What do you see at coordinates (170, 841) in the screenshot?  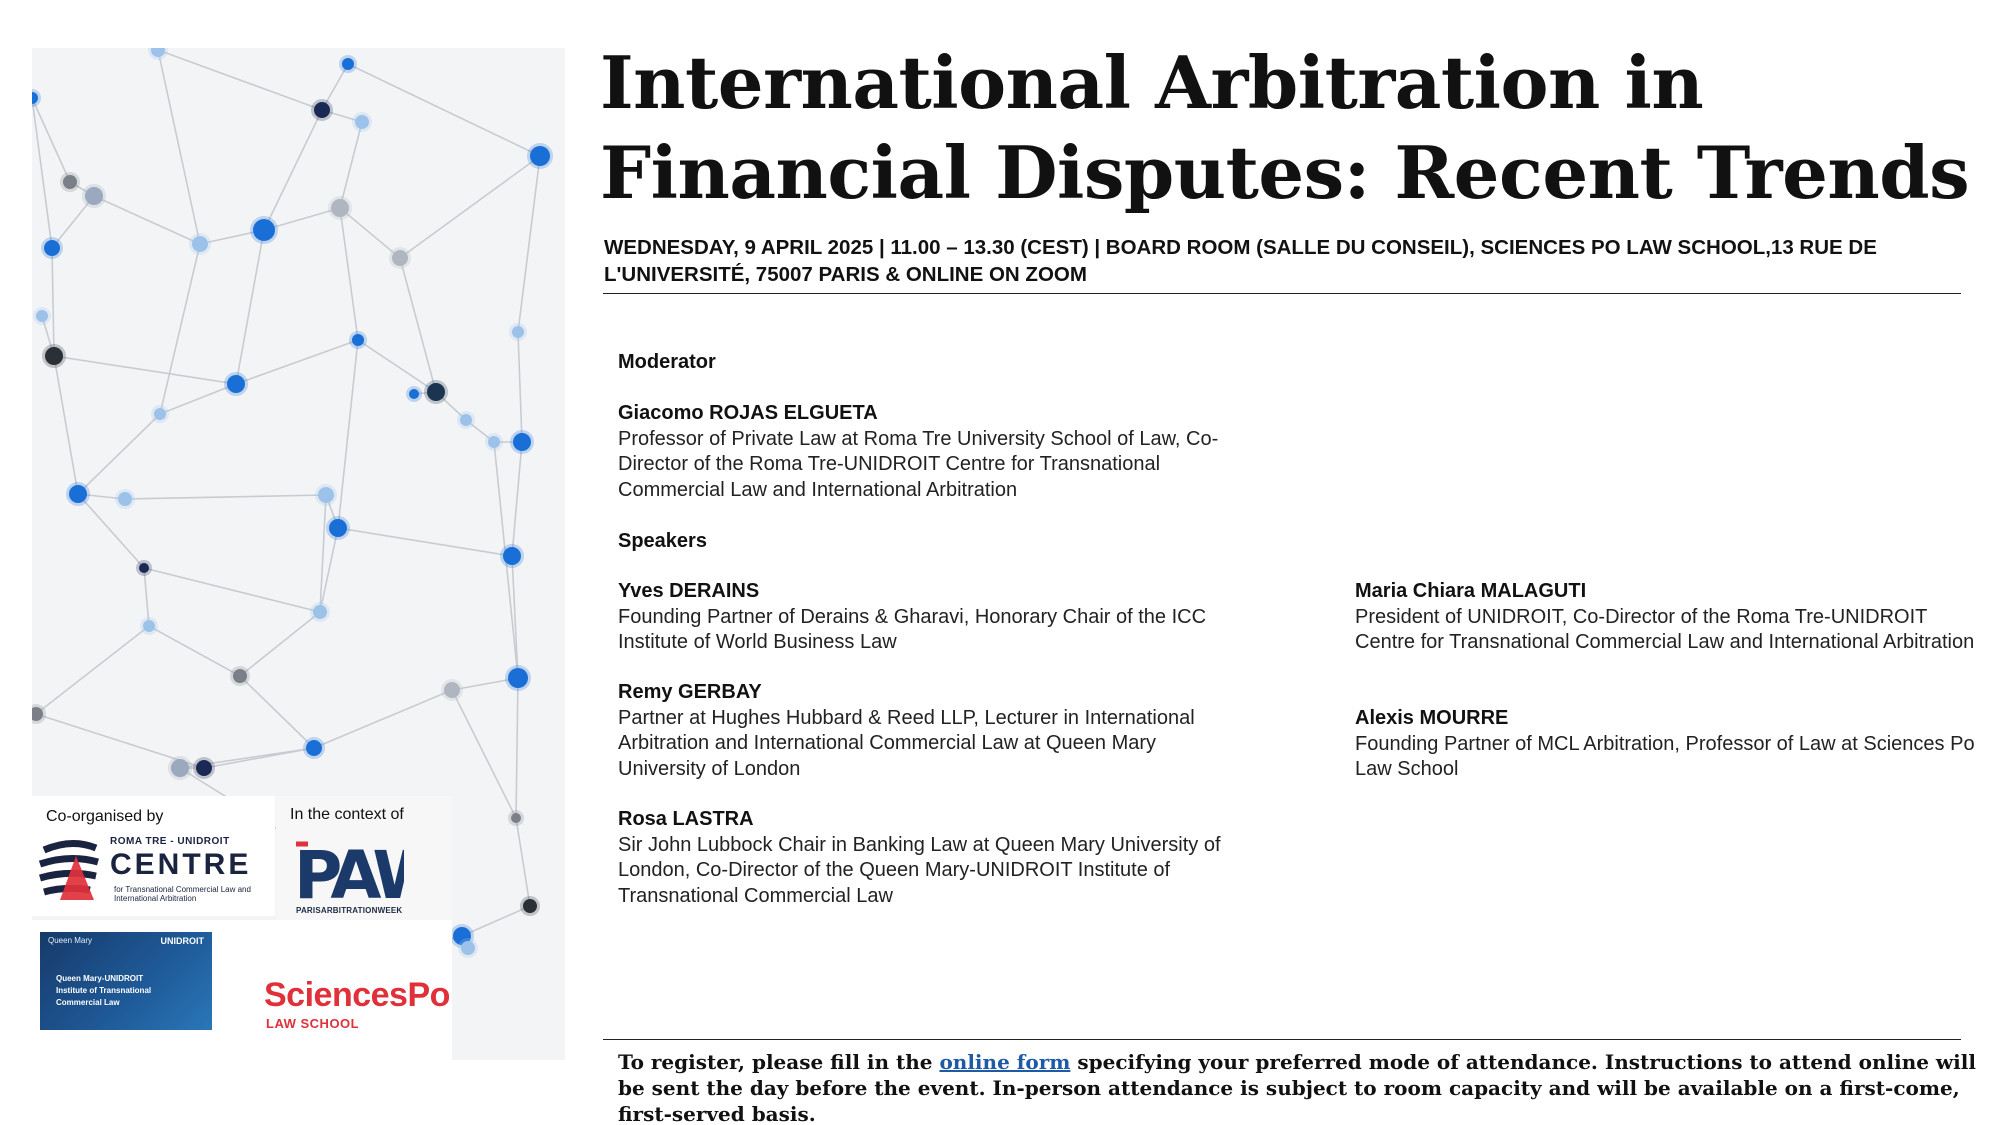 I see `centre-logo-small-text: ROMA TRE - UNIDROIT` at bounding box center [170, 841].